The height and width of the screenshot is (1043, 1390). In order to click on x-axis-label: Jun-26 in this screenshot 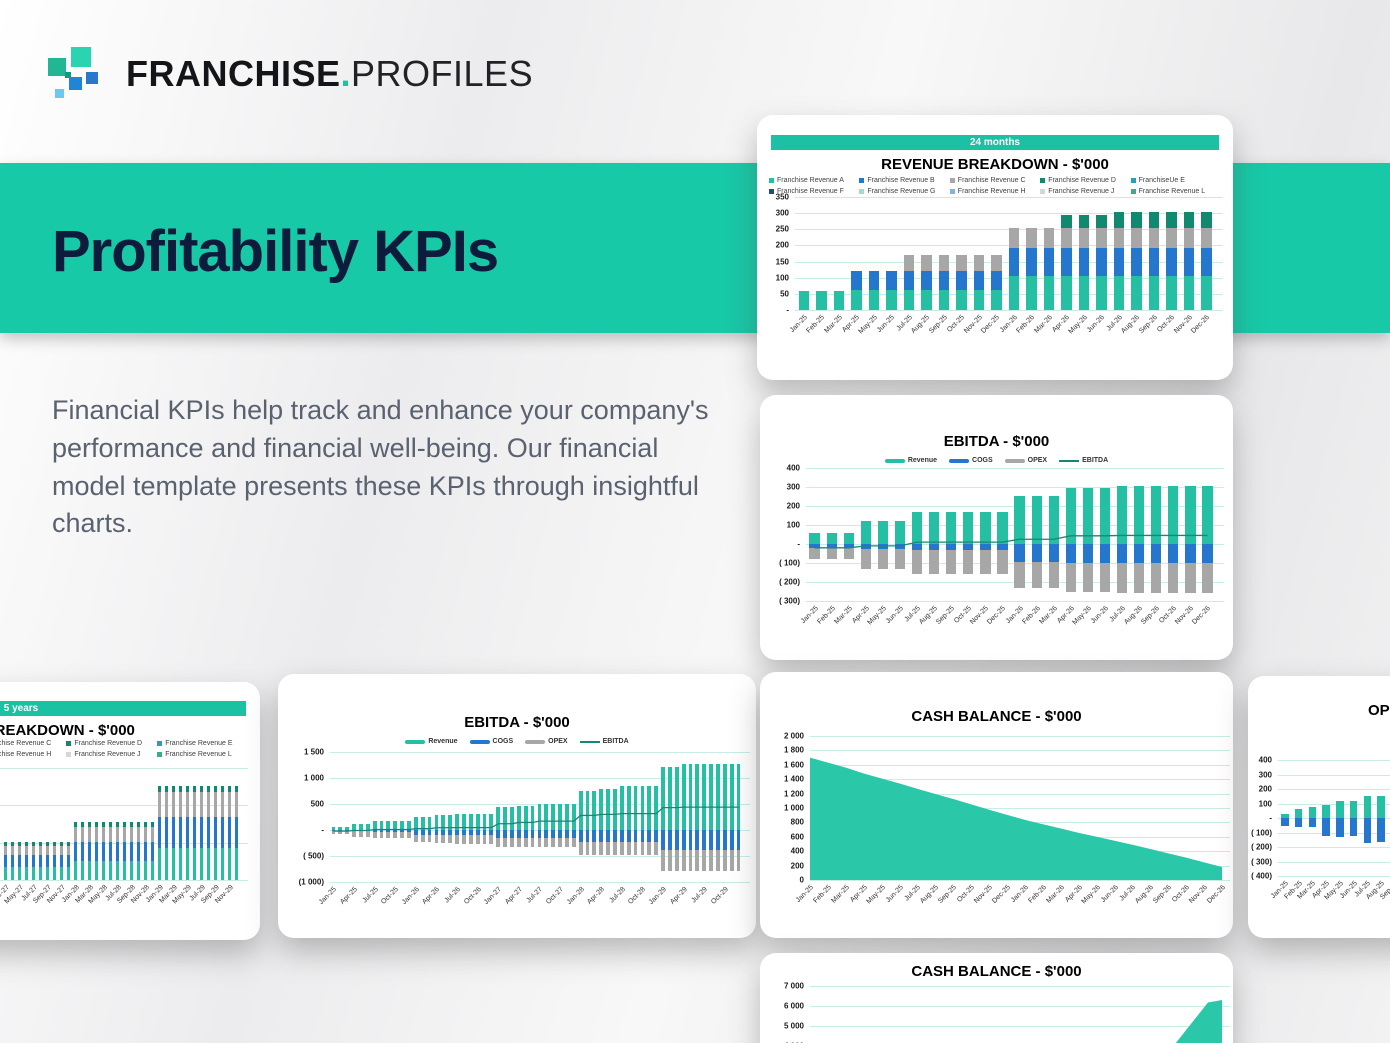, I will do `click(1109, 894)`.